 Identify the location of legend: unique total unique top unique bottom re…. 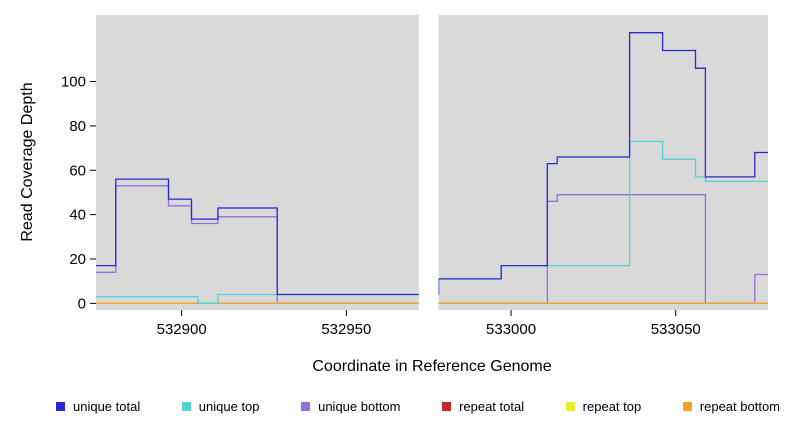
(396, 406).